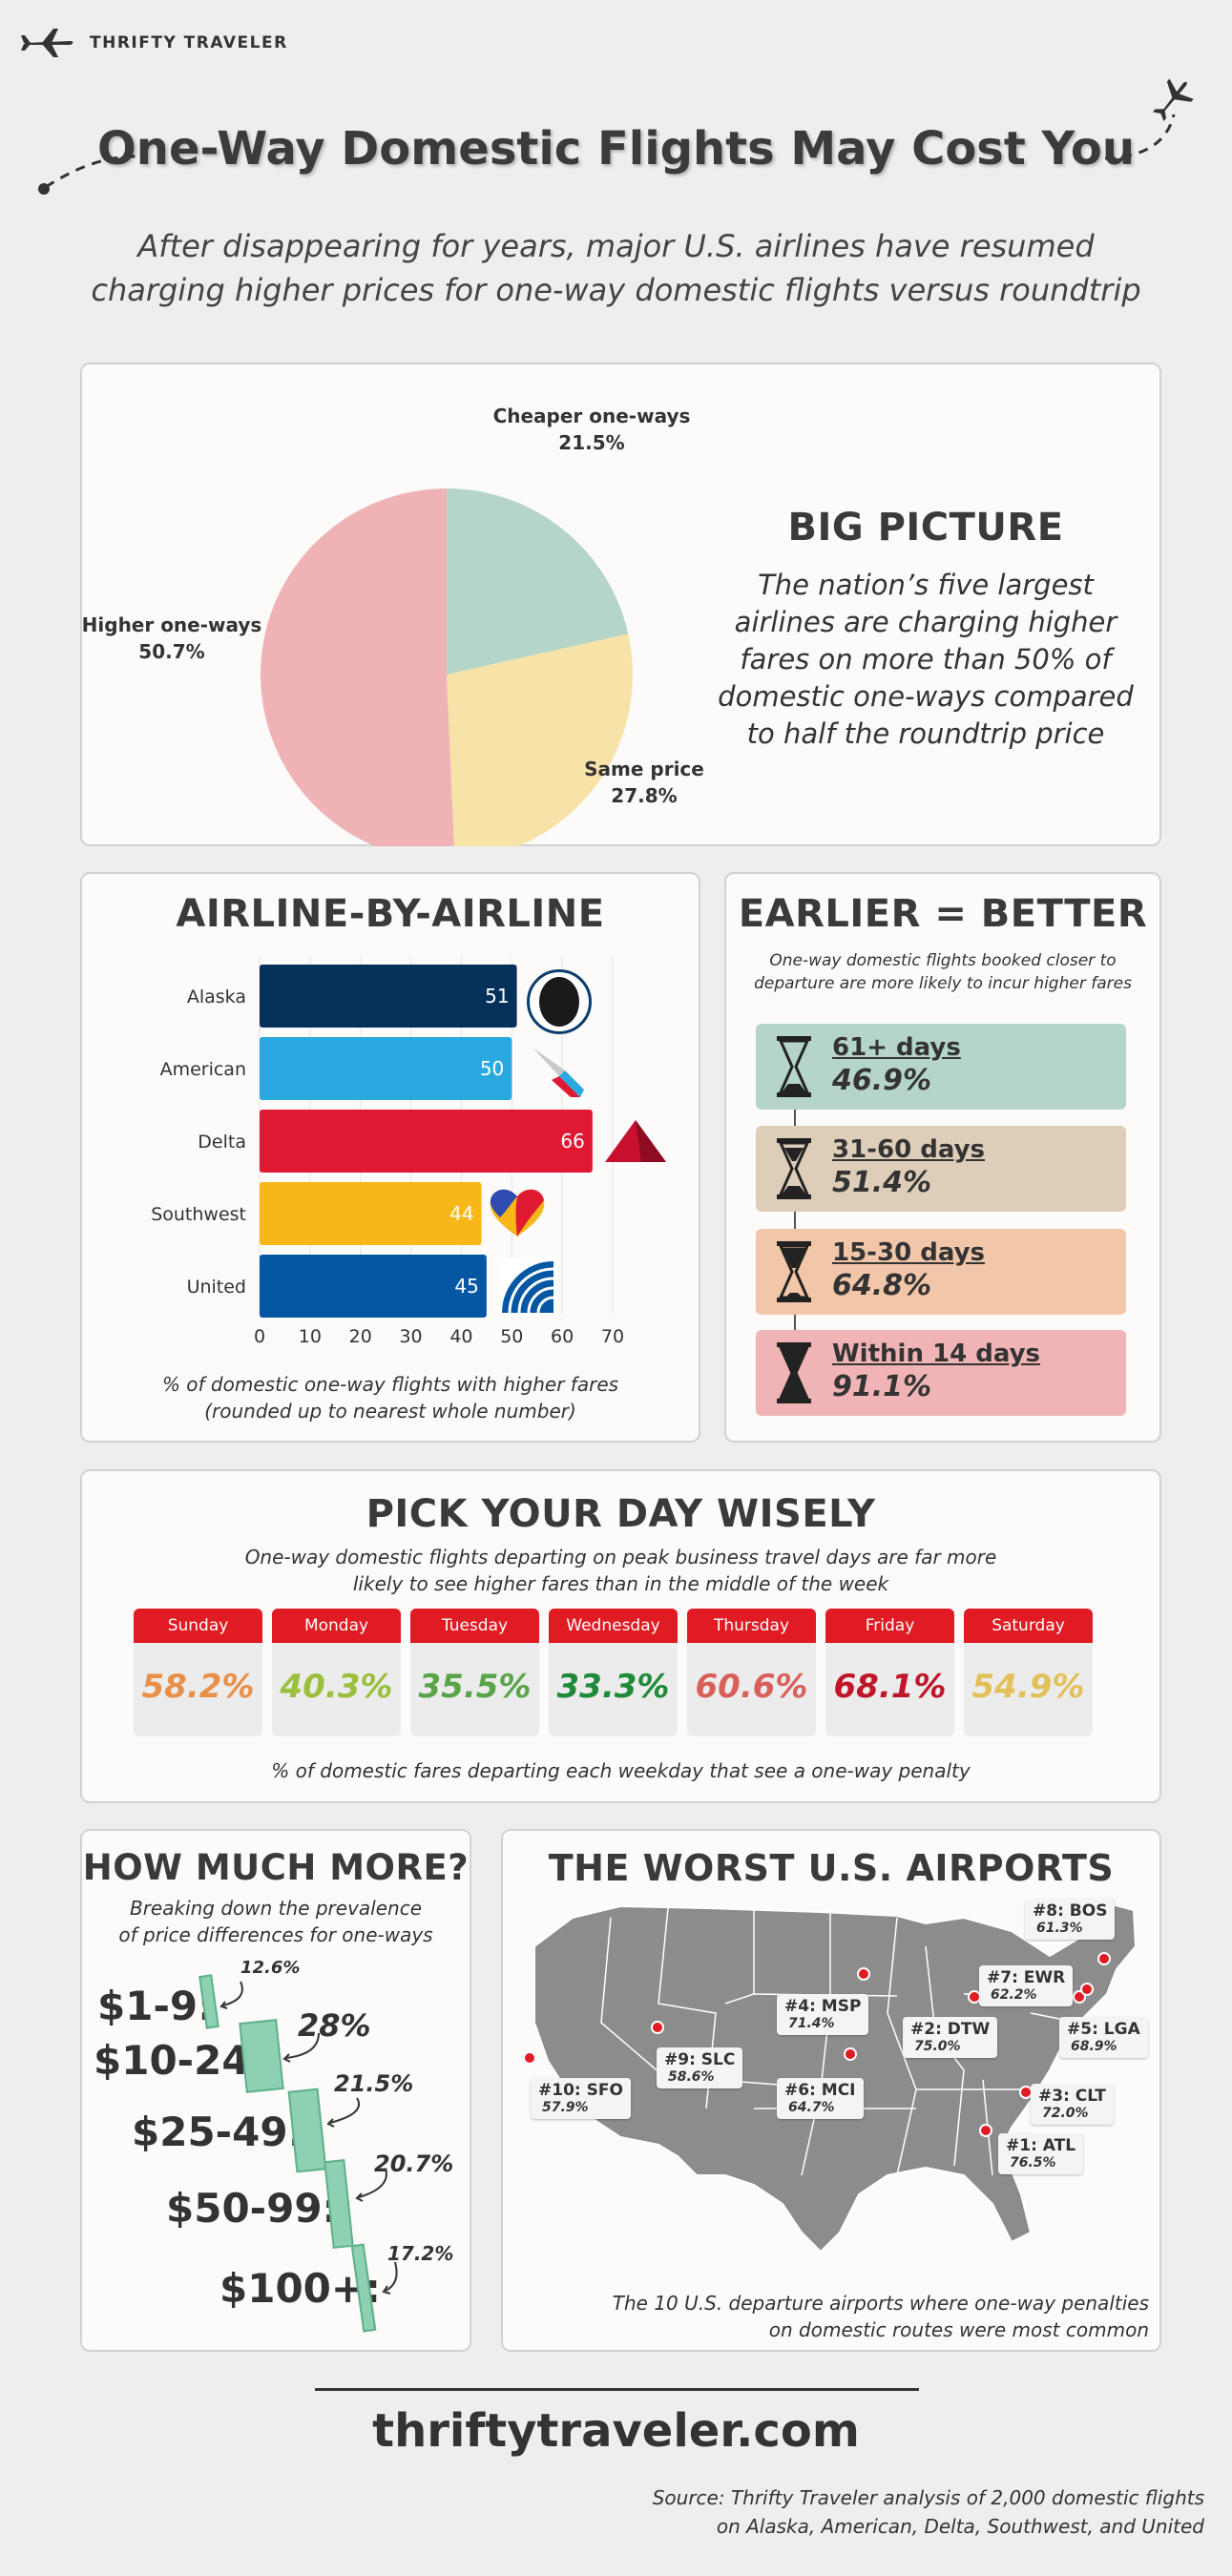 The height and width of the screenshot is (2576, 1232). Describe the element at coordinates (334, 2025) in the screenshot. I see `pct-10-24: 28%` at that location.